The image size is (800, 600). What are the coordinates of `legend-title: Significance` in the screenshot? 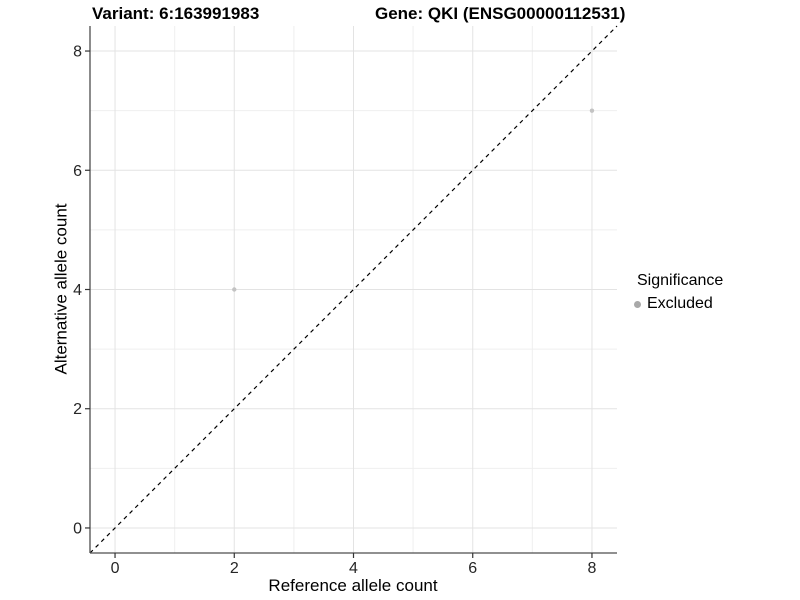 It's located at (680, 280).